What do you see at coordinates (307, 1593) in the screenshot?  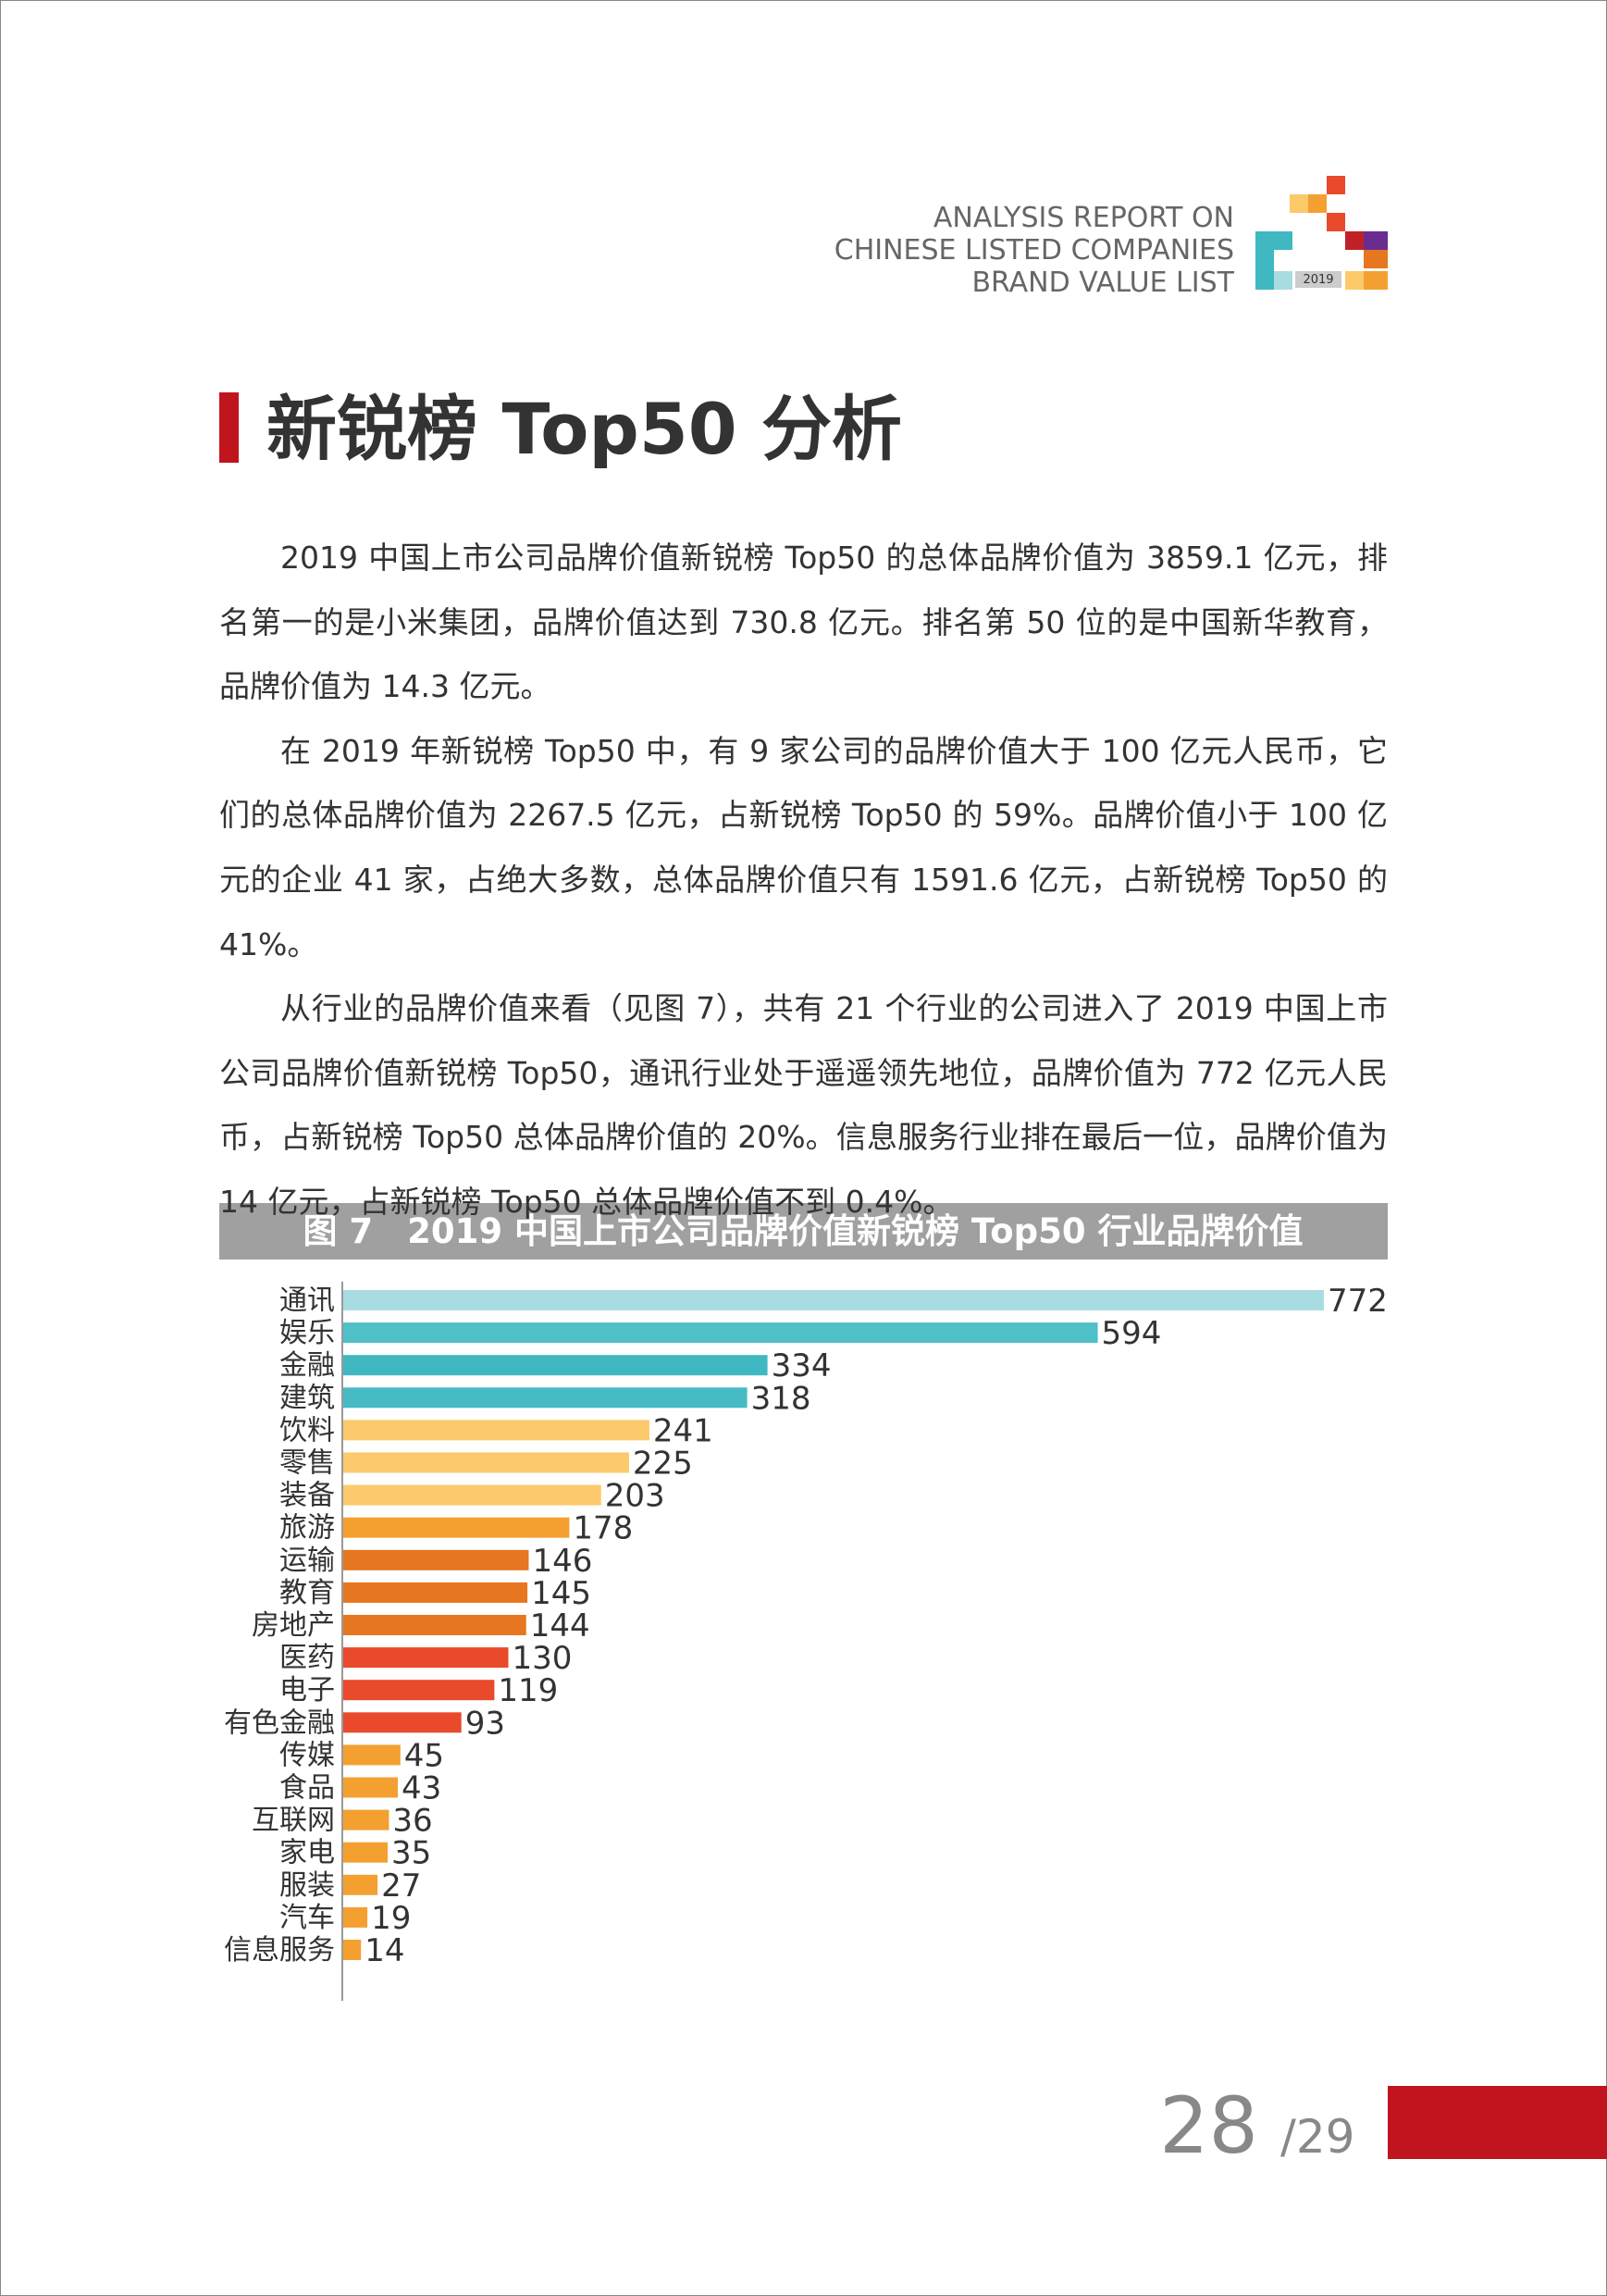 I see `category-label: 教育` at bounding box center [307, 1593].